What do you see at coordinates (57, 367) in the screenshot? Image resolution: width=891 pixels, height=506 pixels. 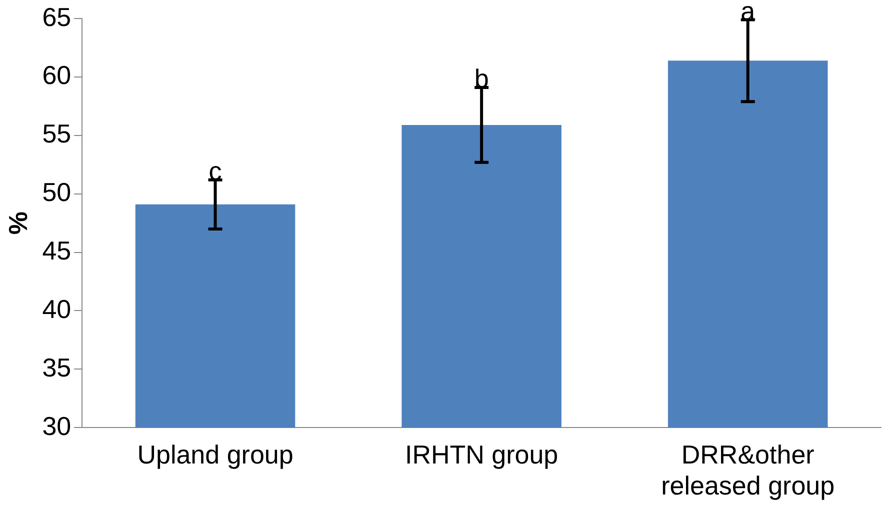 I see `y-tick-label: 35` at bounding box center [57, 367].